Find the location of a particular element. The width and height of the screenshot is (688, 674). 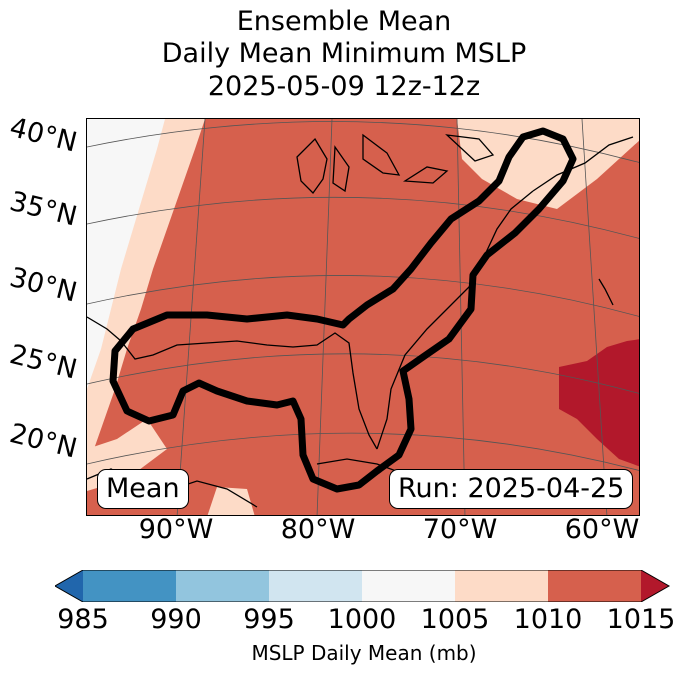

field-1000-1005-west is located at coordinates (126, 254).